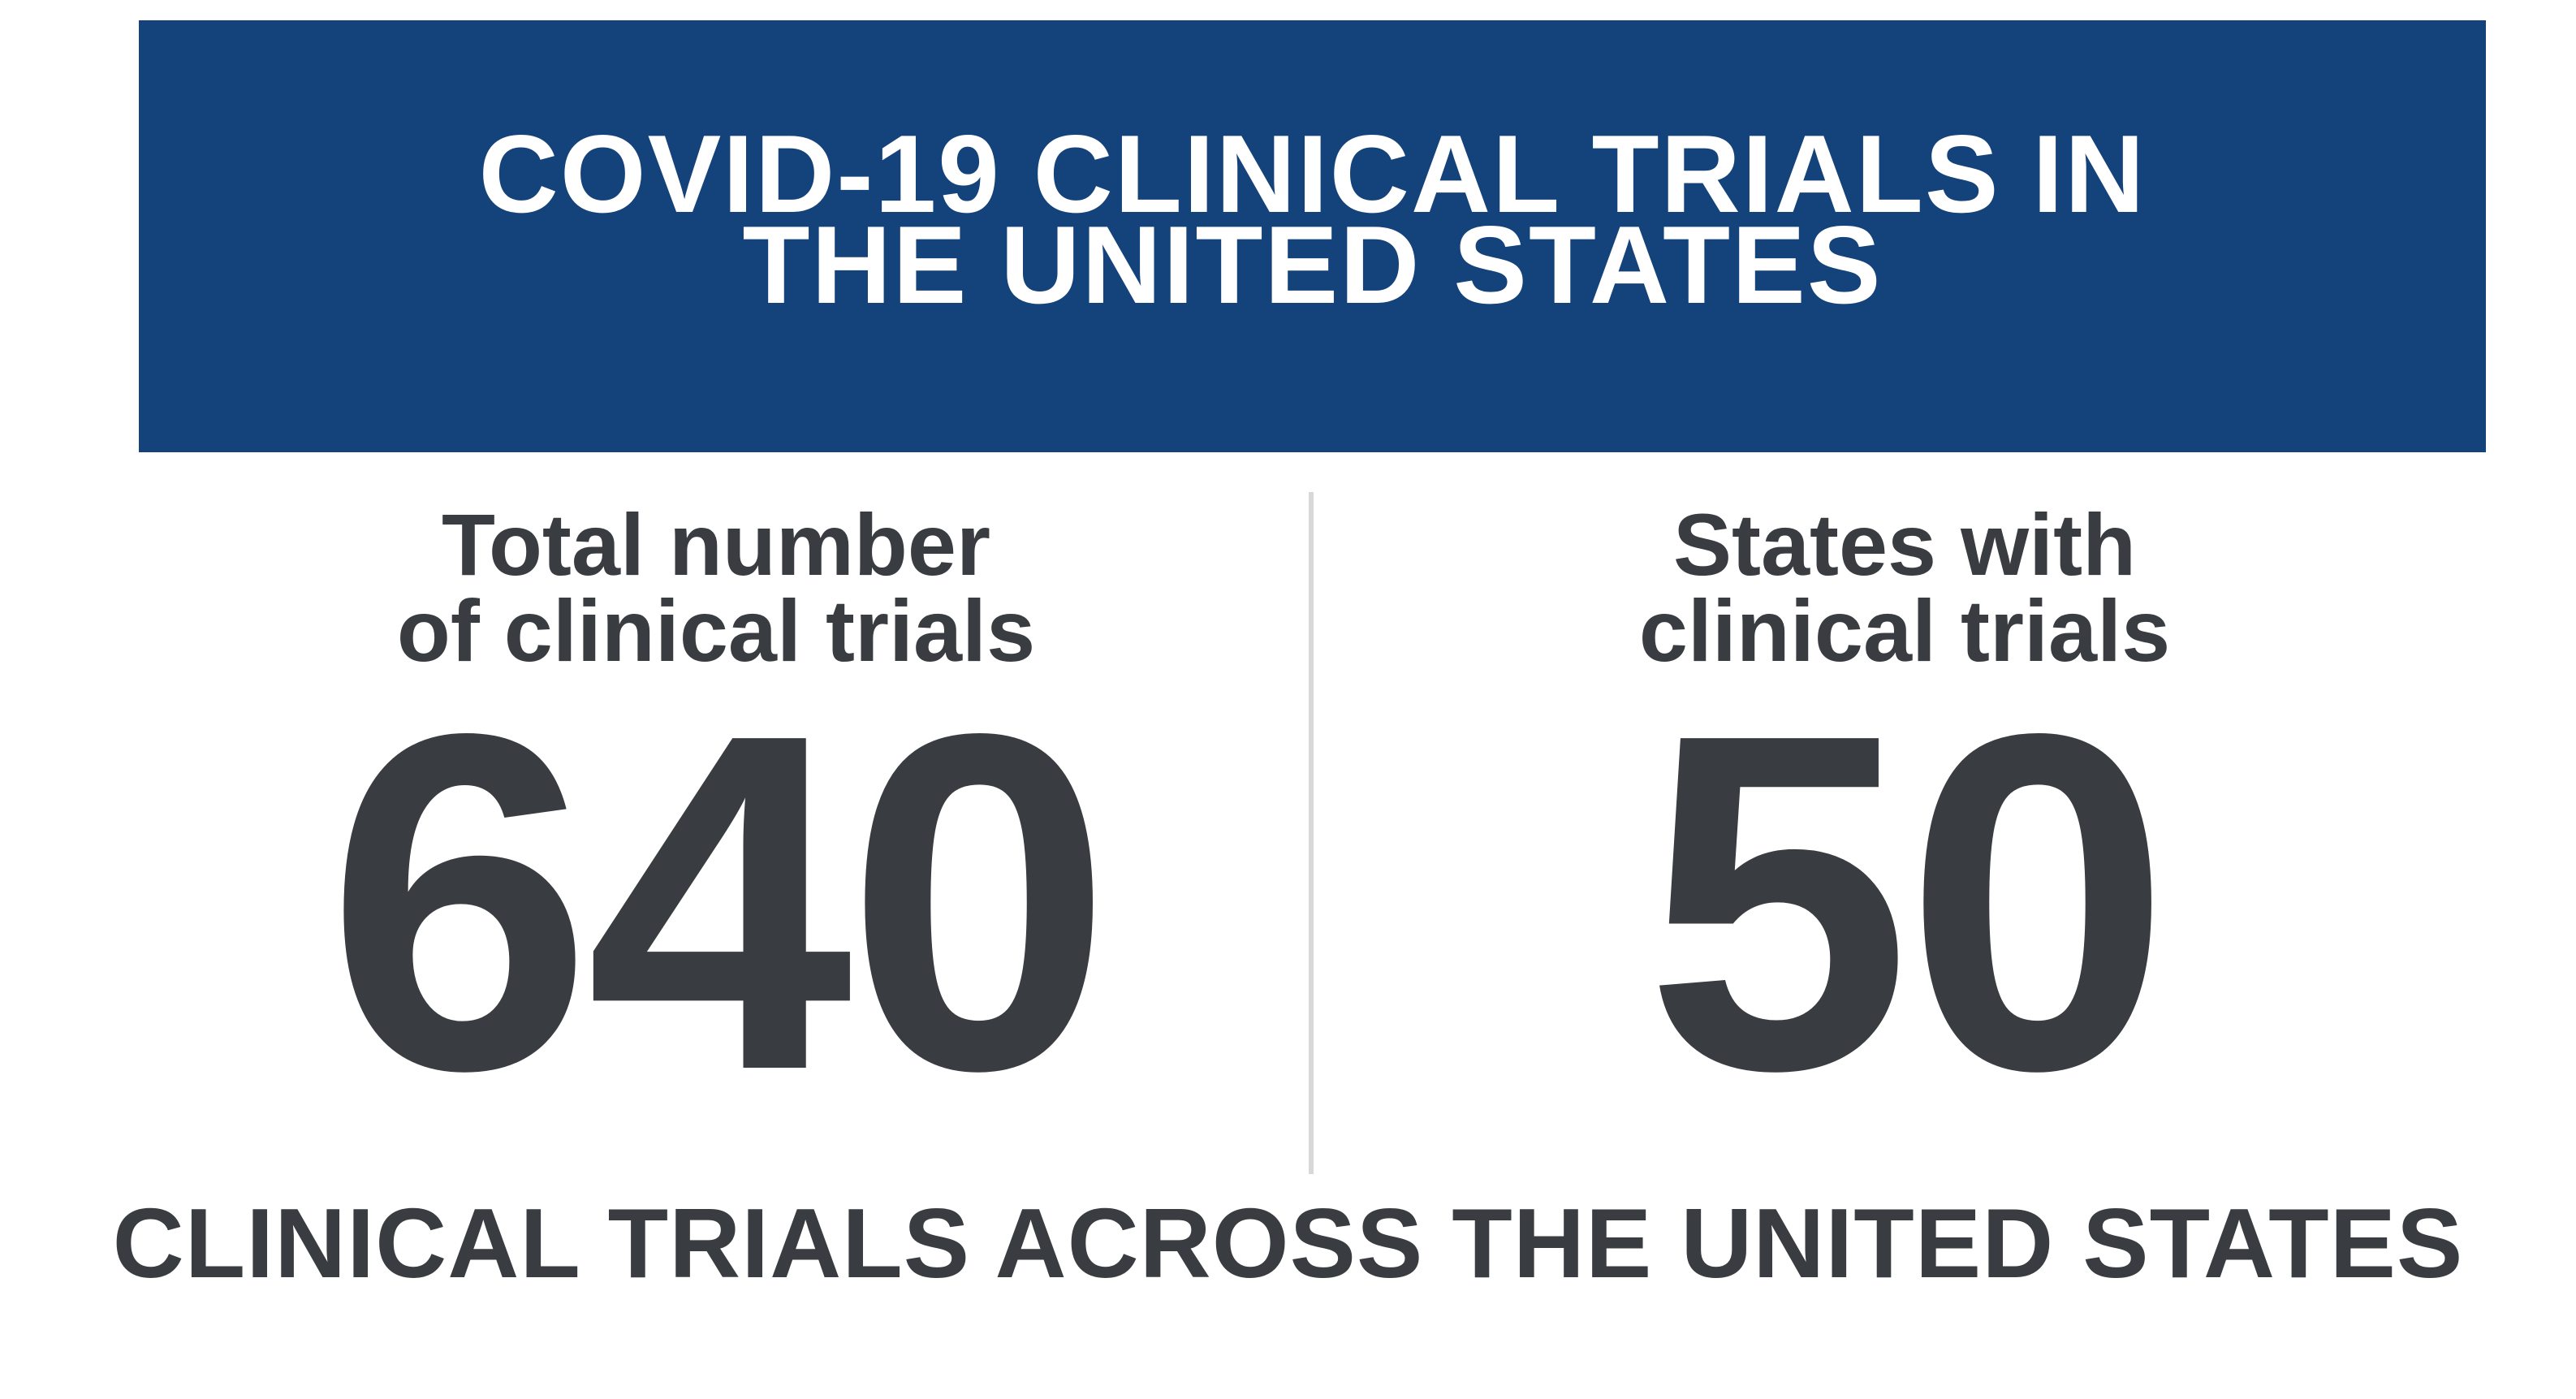 Image resolution: width=2576 pixels, height=1399 pixels. I want to click on stat-value: 640, so click(719, 902).